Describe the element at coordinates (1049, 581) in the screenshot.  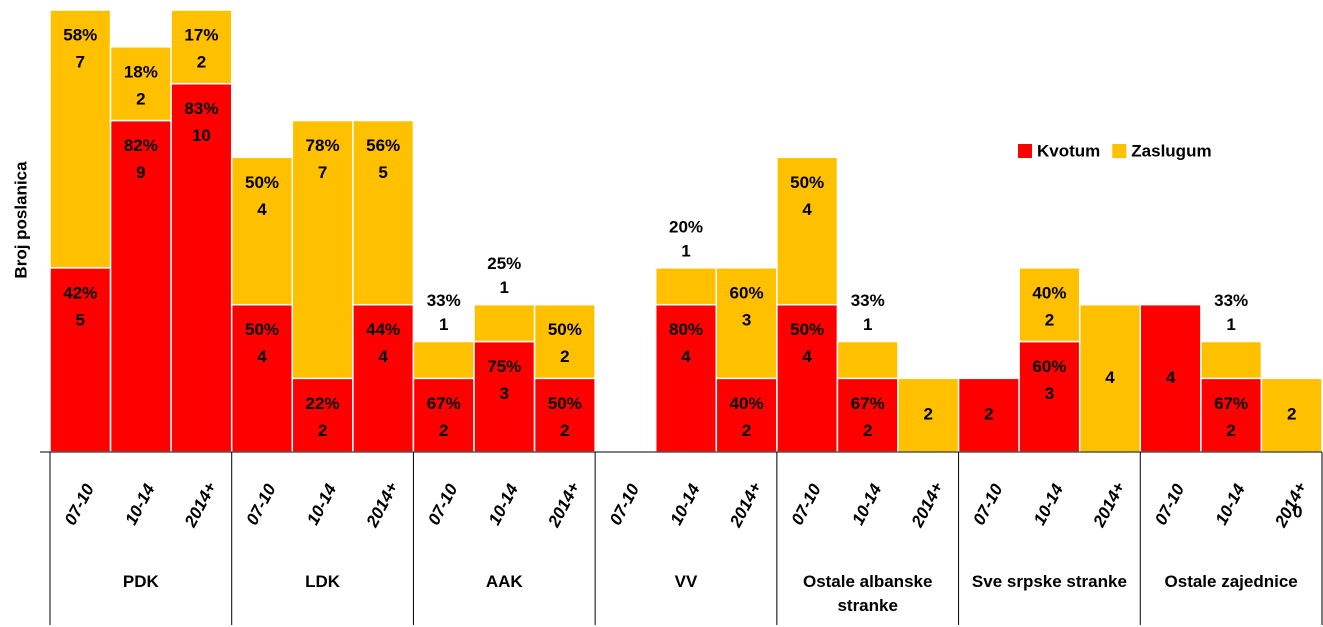
I see `group-label: Sve srpske stranke` at that location.